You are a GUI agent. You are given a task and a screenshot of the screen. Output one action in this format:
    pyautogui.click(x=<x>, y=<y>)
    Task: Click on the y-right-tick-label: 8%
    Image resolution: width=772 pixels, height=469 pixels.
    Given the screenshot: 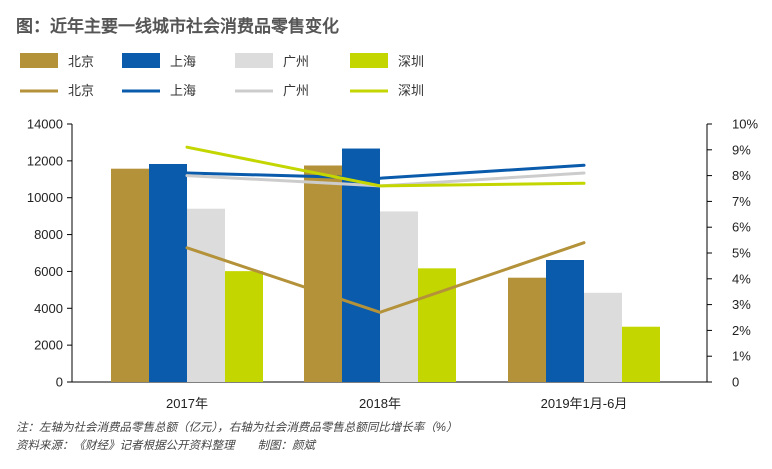 What is the action you would take?
    pyautogui.click(x=741, y=175)
    